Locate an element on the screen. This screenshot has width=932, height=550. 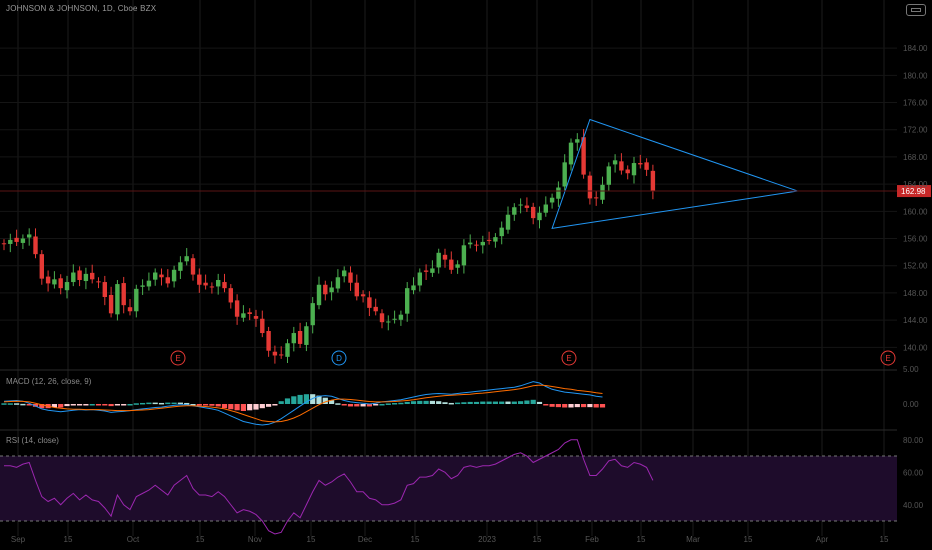
time-tick-label: 2023 is located at coordinates (487, 539).